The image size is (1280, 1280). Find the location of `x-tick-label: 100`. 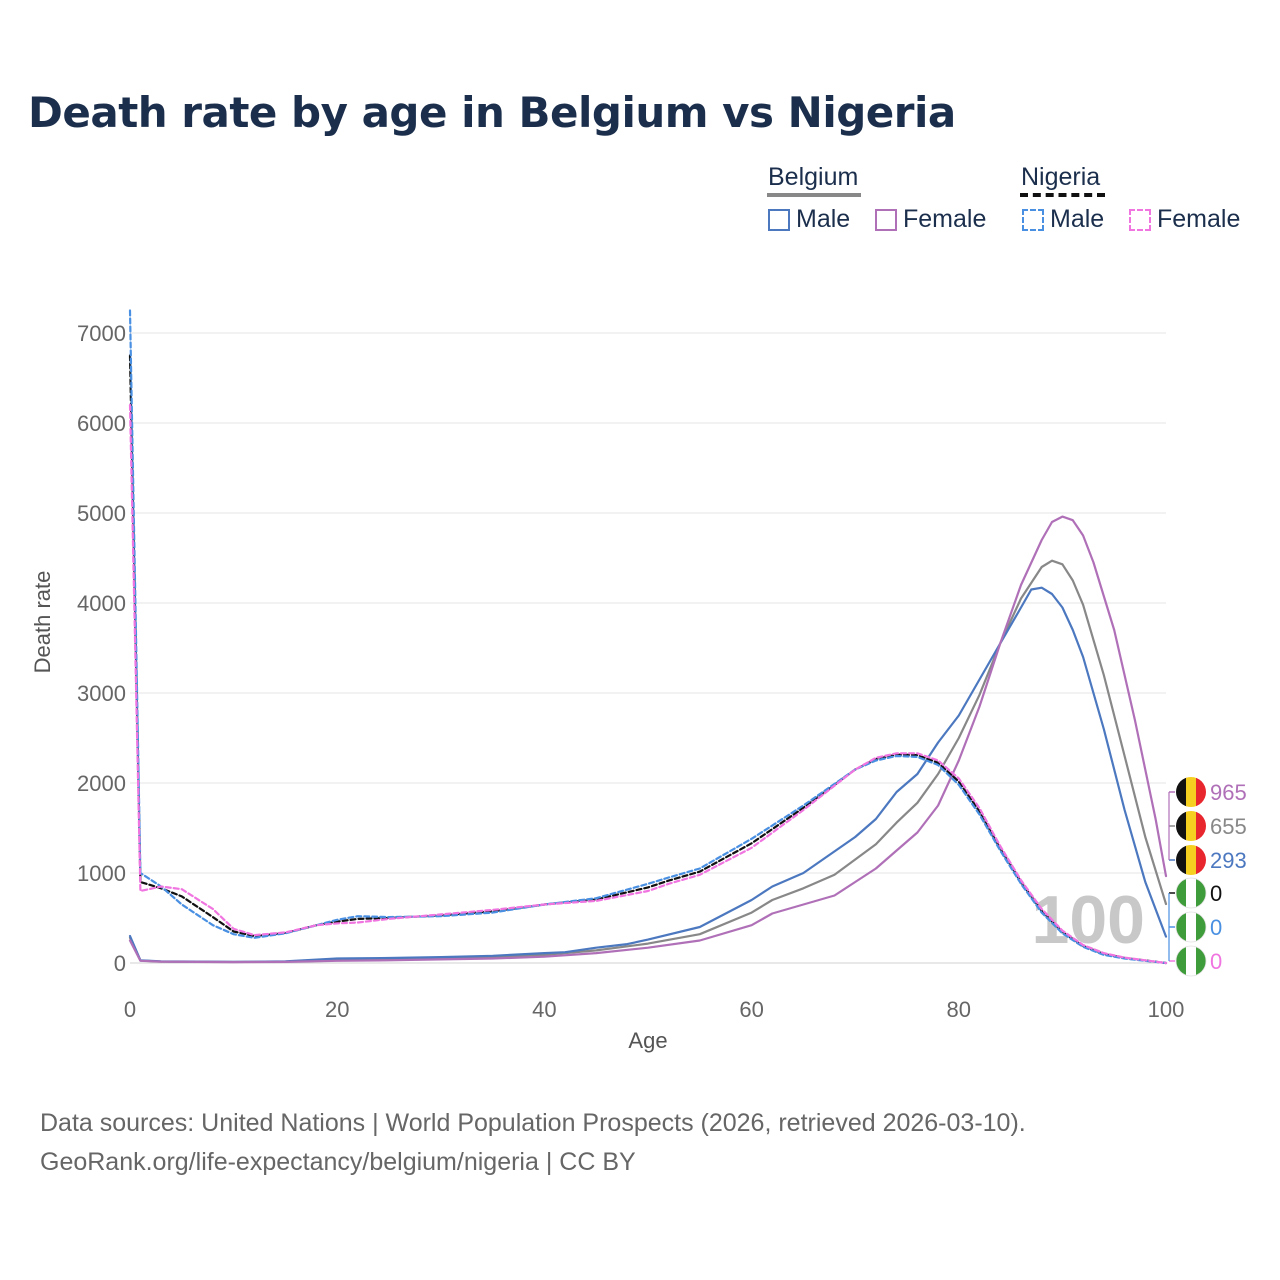

x-tick-label: 100 is located at coordinates (1166, 1009).